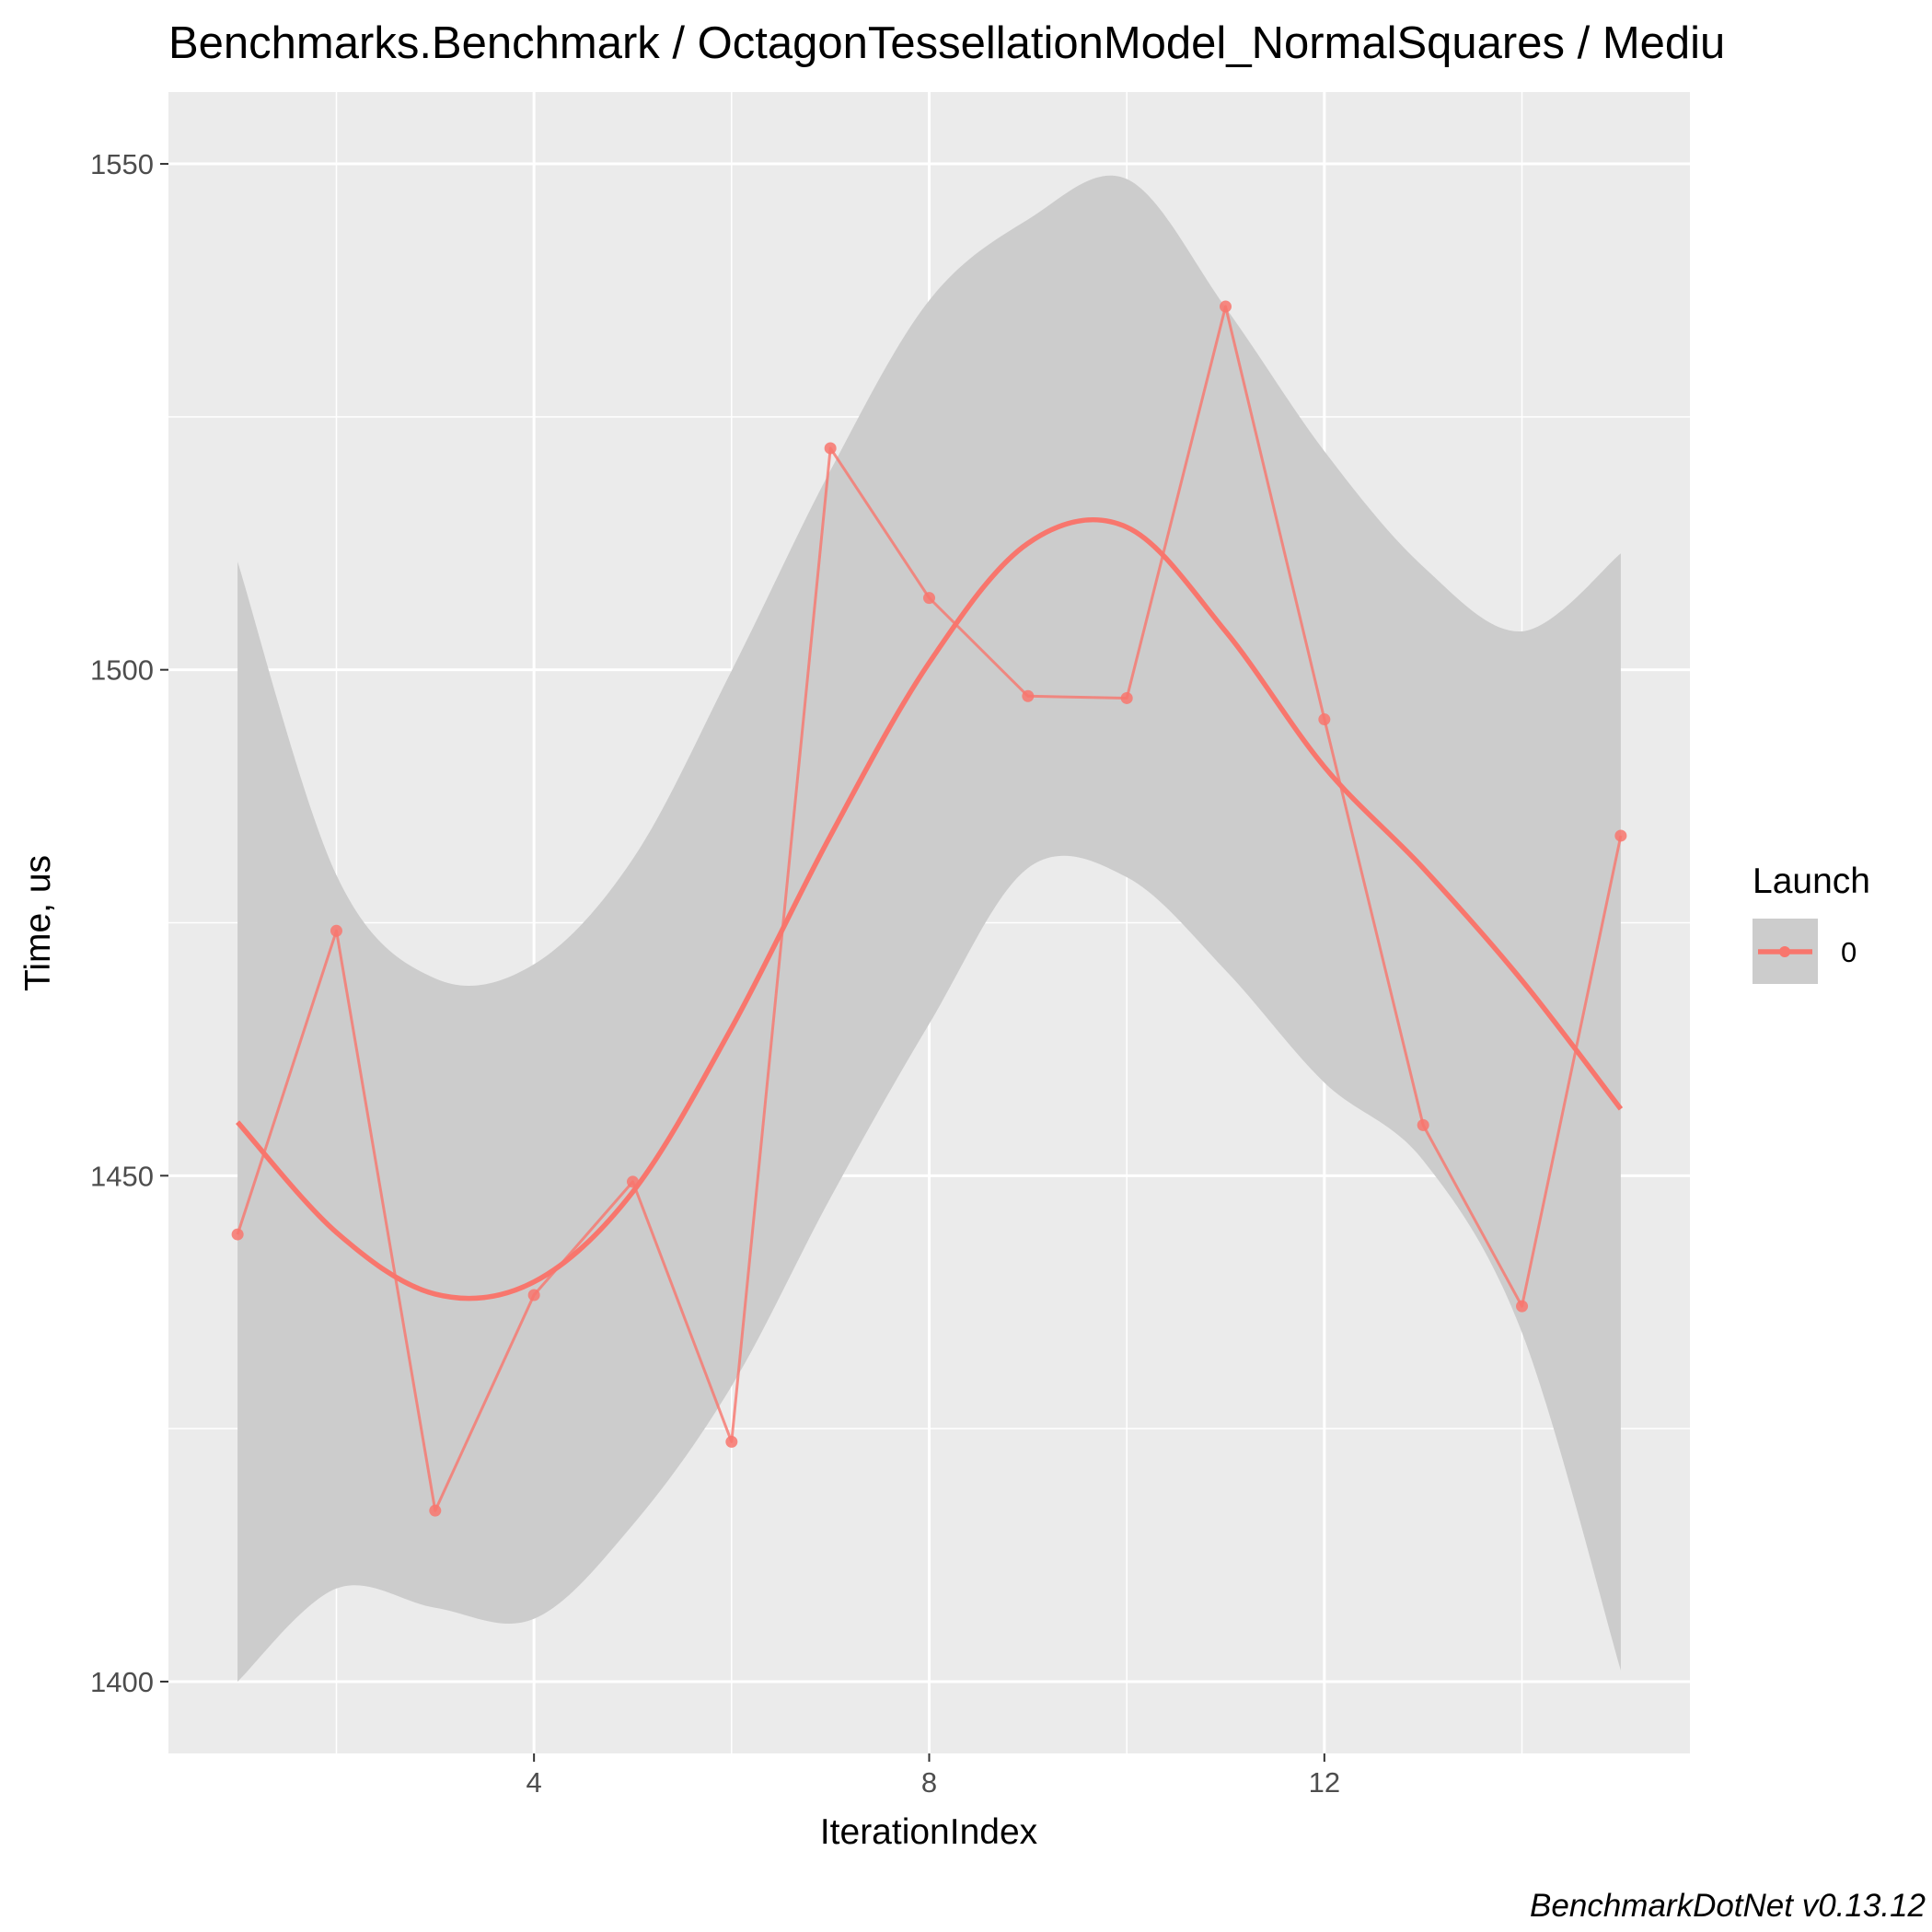 The height and width of the screenshot is (1932, 1932). I want to click on y-tick-label: 1400, so click(122, 1682).